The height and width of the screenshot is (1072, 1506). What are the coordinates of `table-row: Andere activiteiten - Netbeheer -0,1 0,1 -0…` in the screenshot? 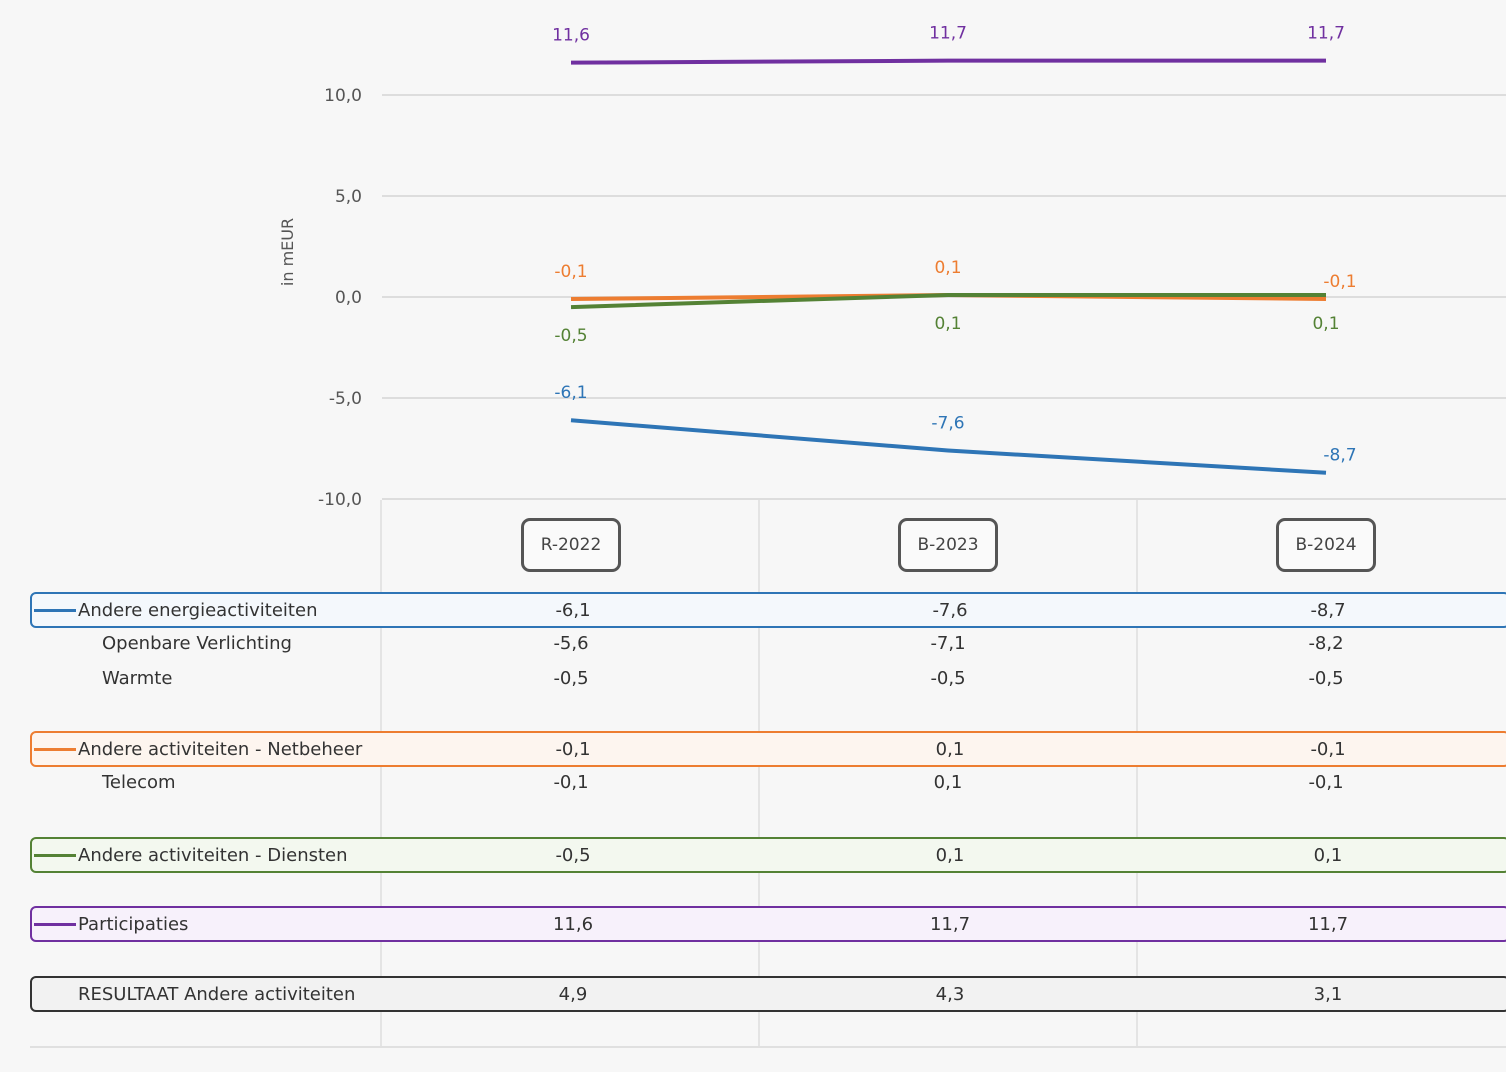 It's located at (768, 749).